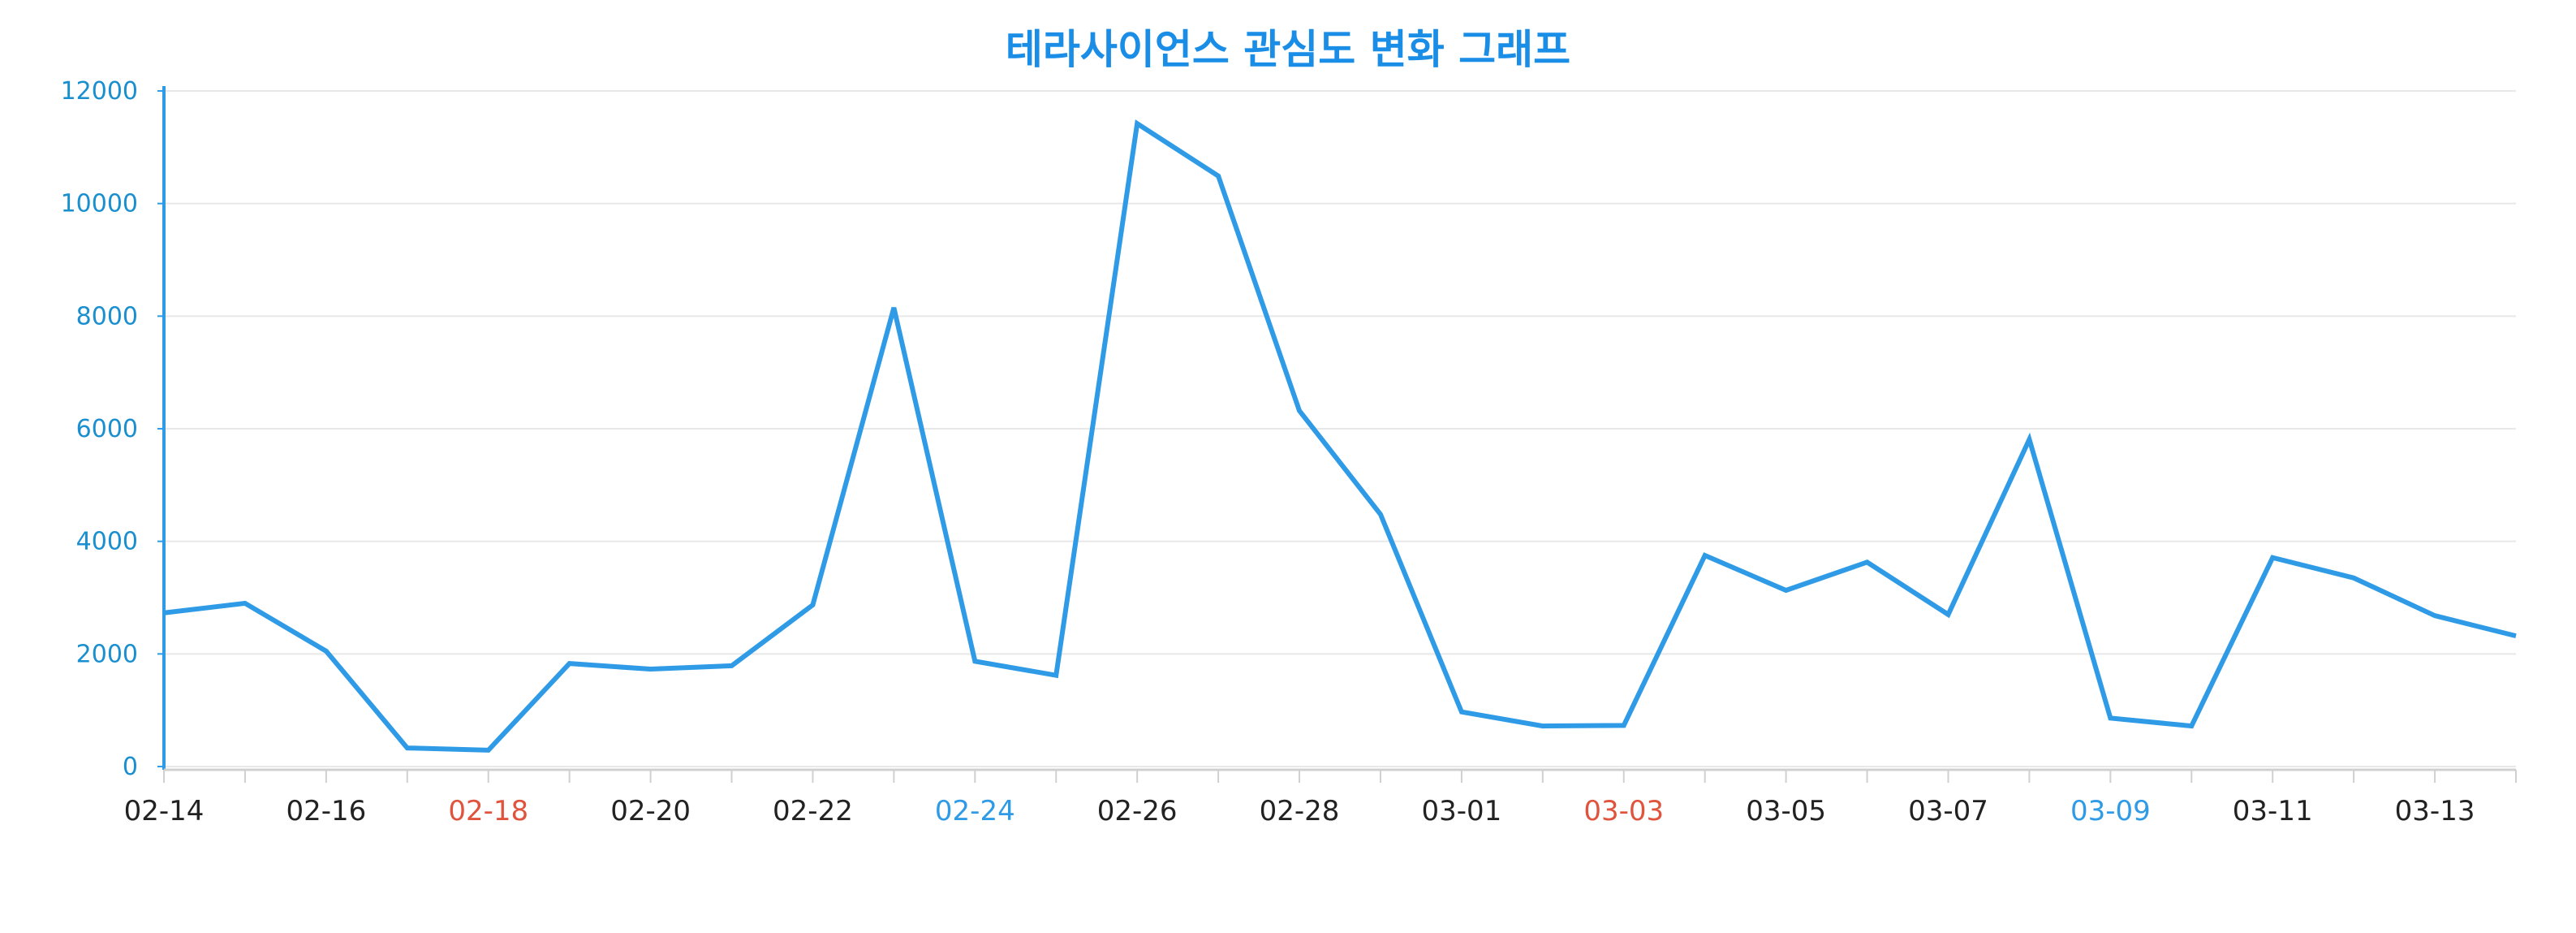 The image size is (2576, 933). I want to click on x-tick-label: 02-14, so click(164, 811).